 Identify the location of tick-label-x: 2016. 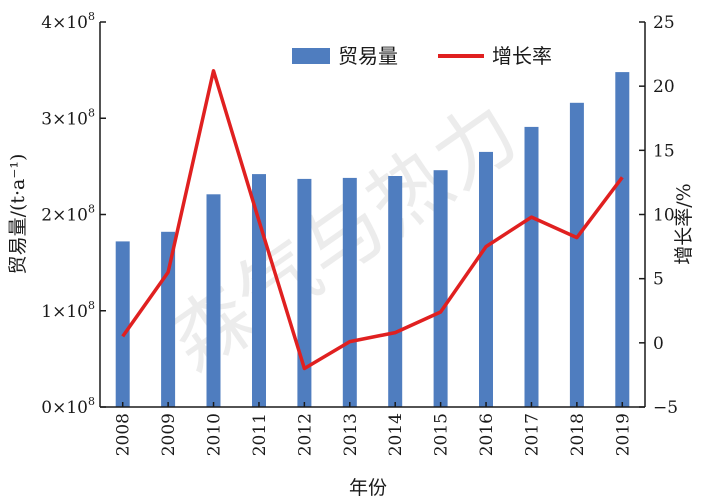
(487, 434).